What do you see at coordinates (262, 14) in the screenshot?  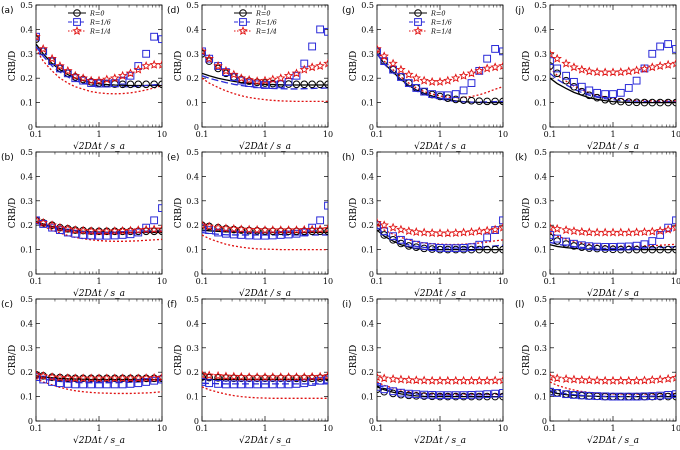 I see `legend-label: R=0` at bounding box center [262, 14].